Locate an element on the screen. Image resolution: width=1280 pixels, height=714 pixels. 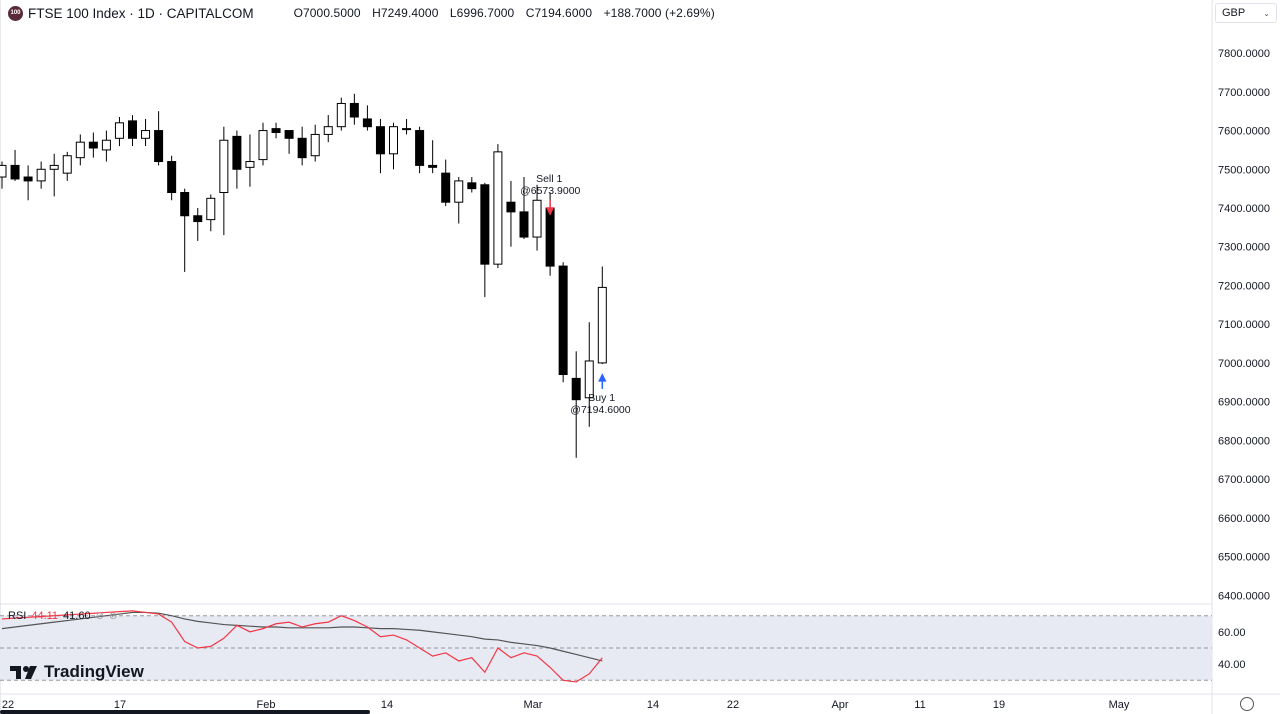
open-value: O7000.5000 is located at coordinates (327, 13).